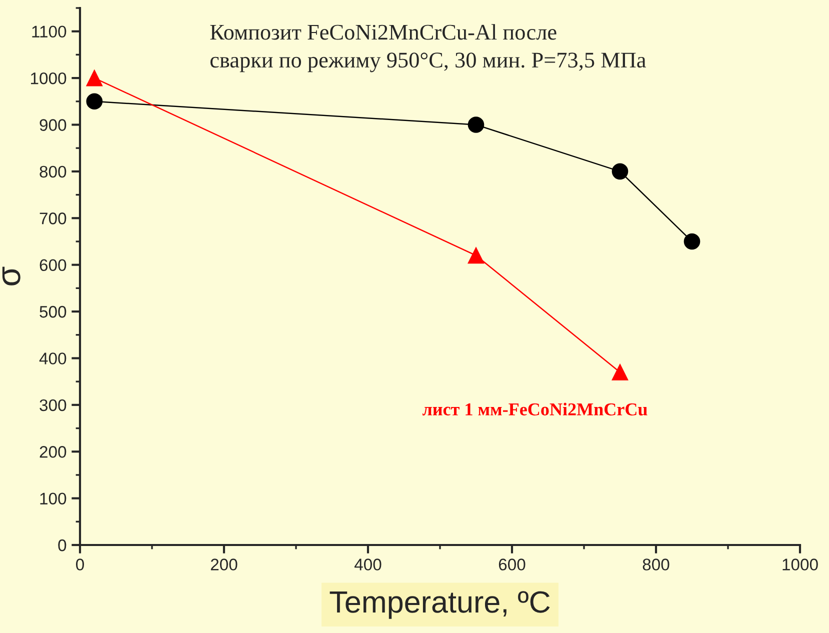  Describe the element at coordinates (80, 564) in the screenshot. I see `x-tick-label: 0` at that location.